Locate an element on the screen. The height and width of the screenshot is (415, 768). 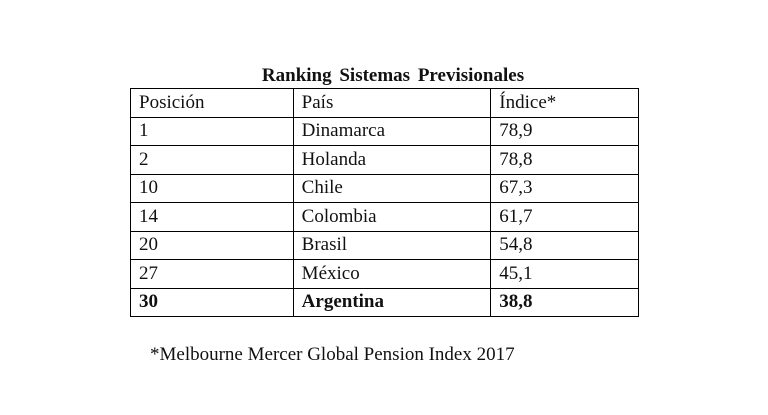
table-row: 1 Dinamarca 78,9 is located at coordinates (384, 131).